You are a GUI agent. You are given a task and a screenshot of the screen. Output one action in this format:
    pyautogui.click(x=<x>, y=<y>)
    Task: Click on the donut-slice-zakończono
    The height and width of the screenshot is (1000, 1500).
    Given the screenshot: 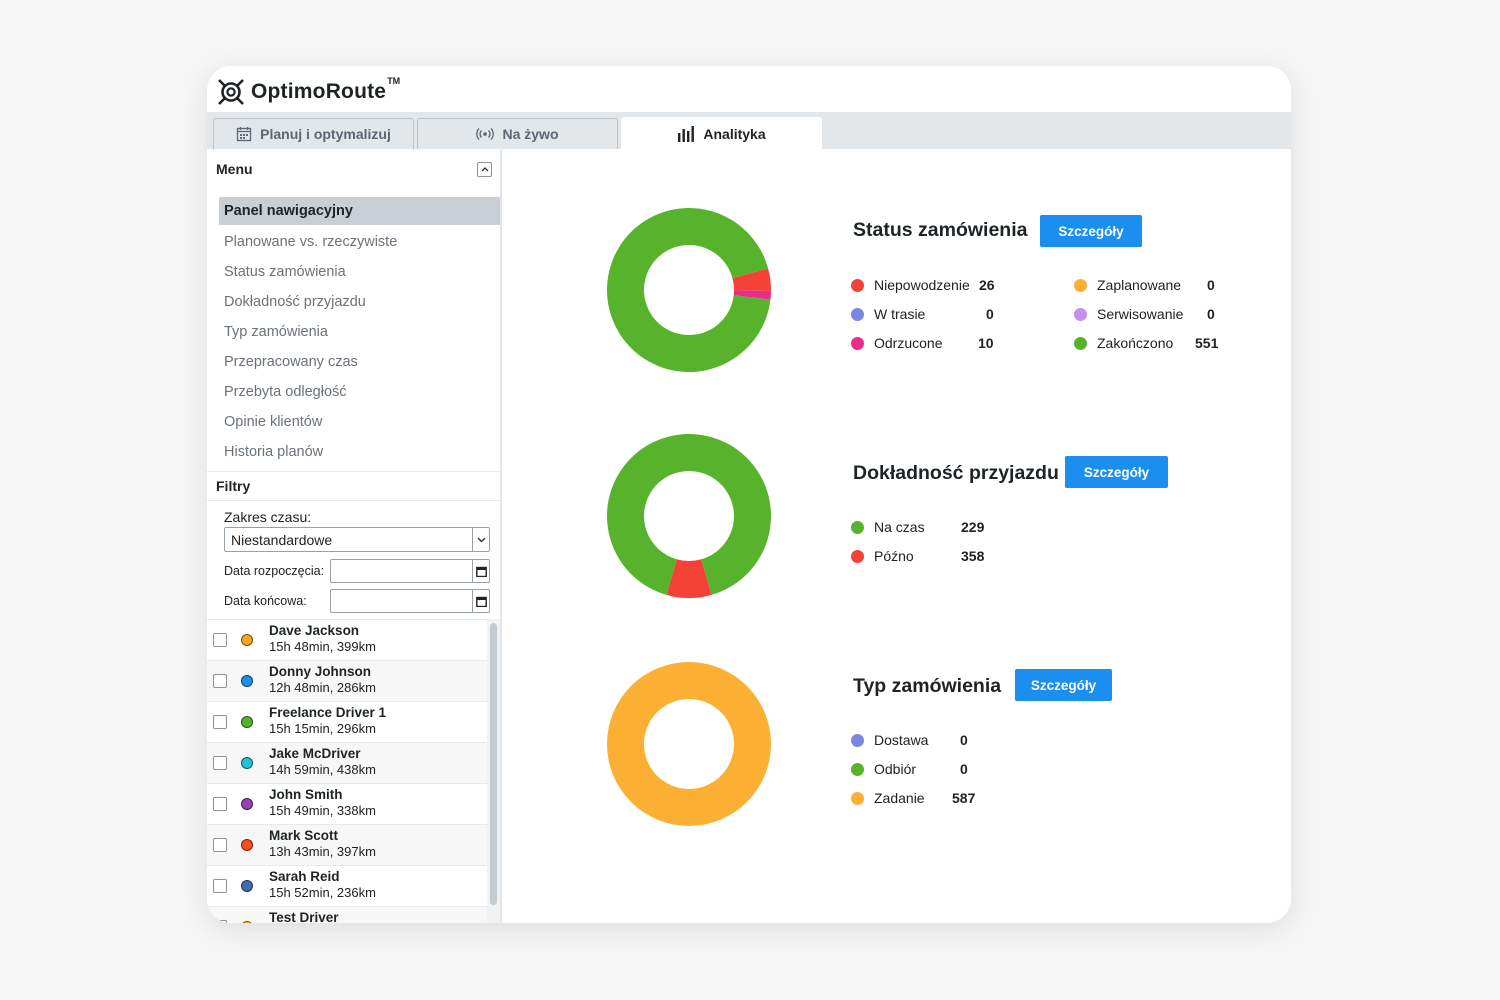 What is the action you would take?
    pyautogui.click(x=689, y=290)
    